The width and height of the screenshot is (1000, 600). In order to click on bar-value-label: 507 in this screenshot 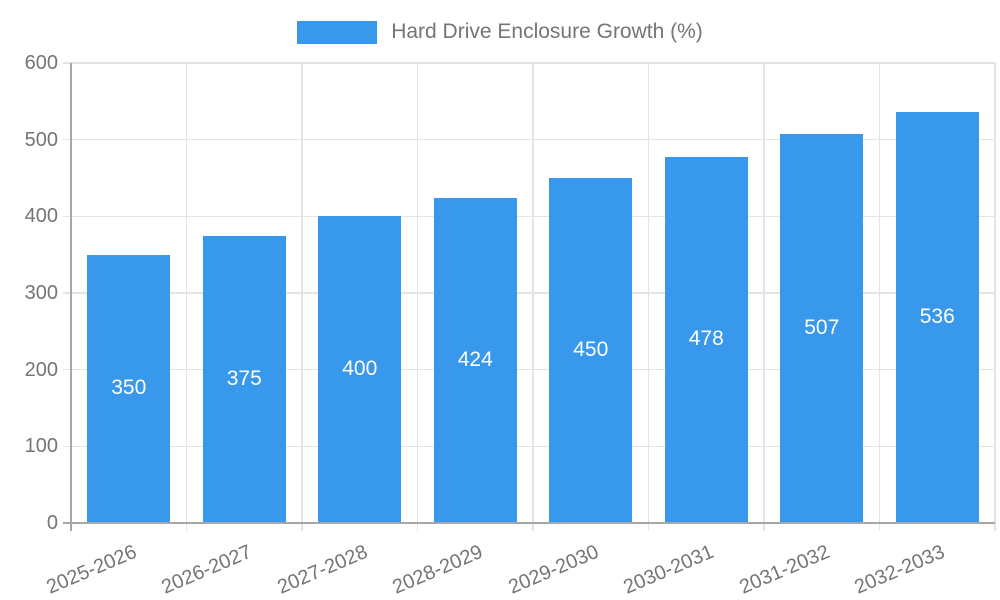, I will do `click(822, 328)`.